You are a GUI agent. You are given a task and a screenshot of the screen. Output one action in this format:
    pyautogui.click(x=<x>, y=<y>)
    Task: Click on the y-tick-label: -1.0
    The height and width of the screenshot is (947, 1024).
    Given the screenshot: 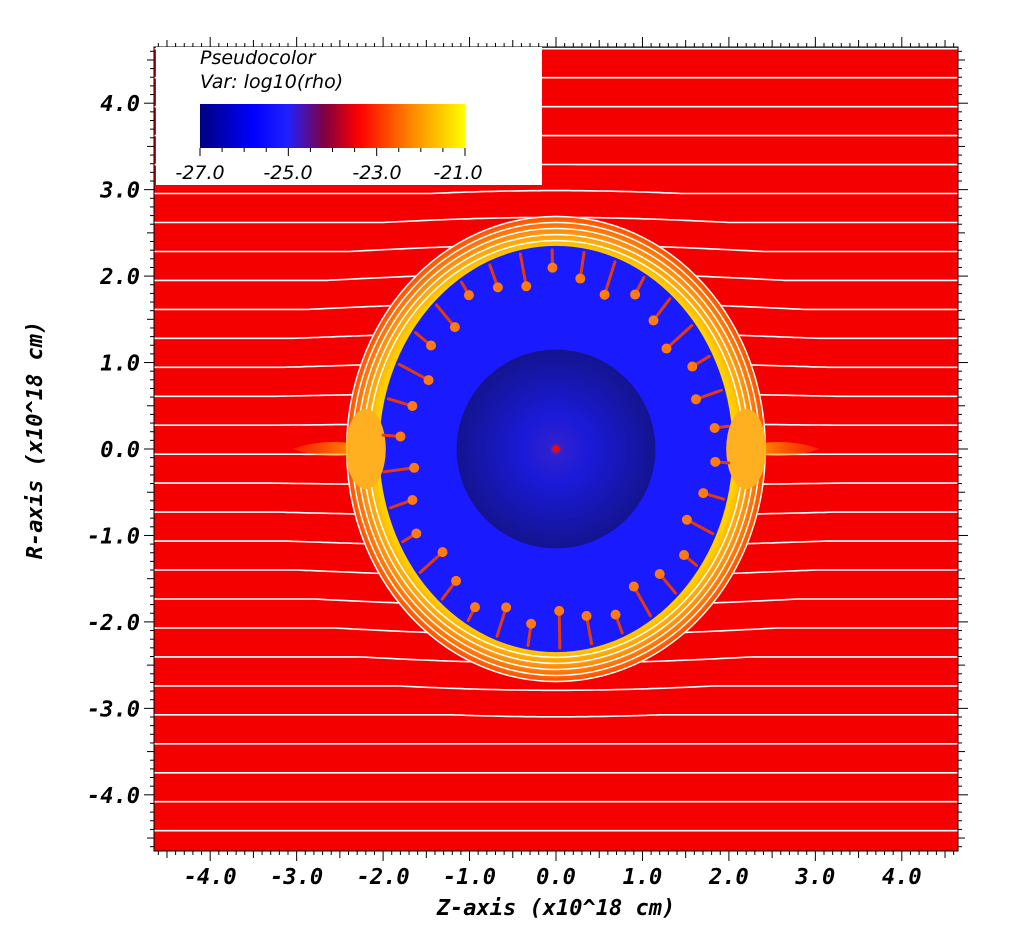 What is the action you would take?
    pyautogui.click(x=113, y=536)
    